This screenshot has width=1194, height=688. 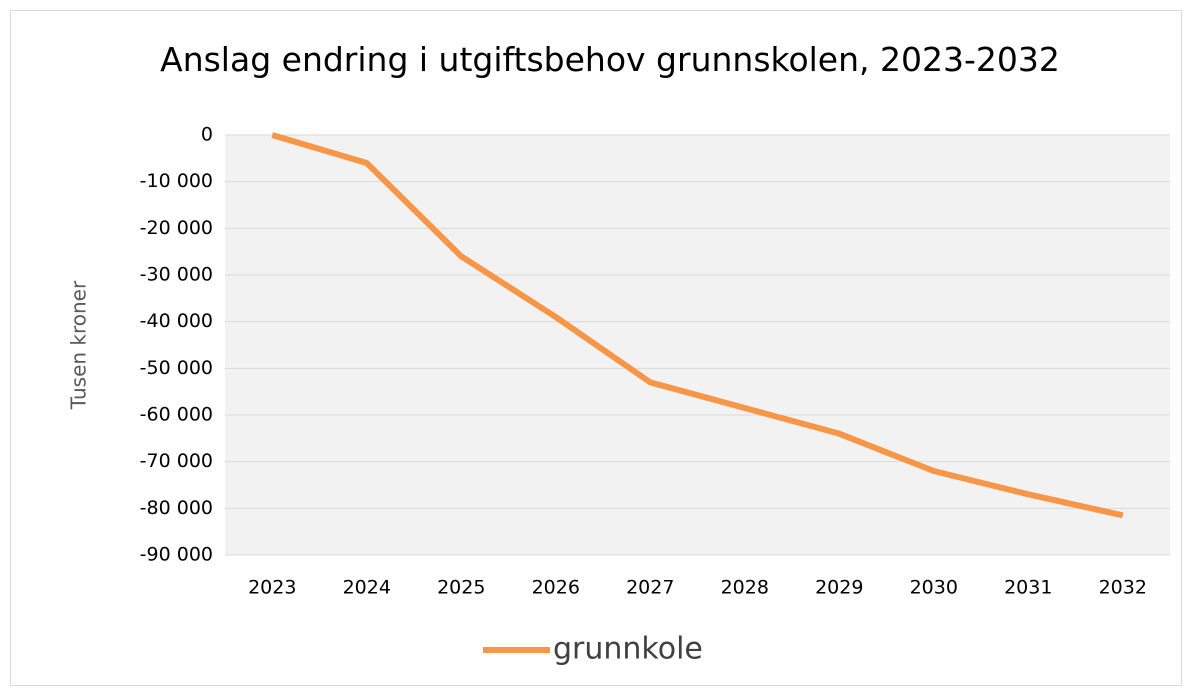 What do you see at coordinates (176, 461) in the screenshot?
I see `y-tick-label: -70 000` at bounding box center [176, 461].